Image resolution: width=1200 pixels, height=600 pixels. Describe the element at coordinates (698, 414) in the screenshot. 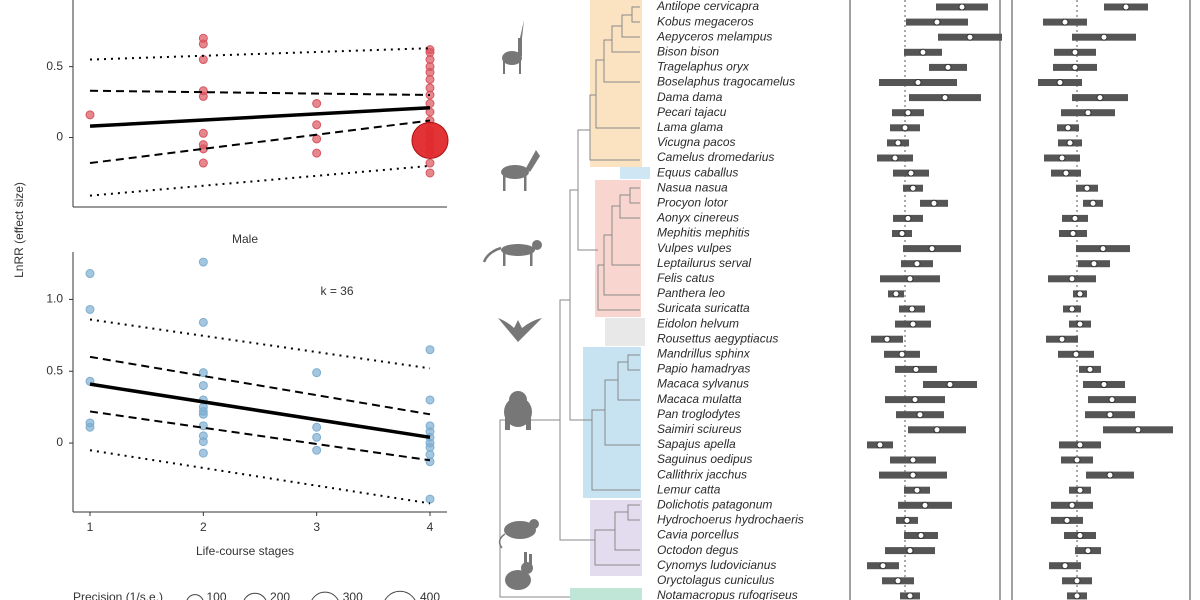

I see `species-label: Pan troglodytes` at that location.